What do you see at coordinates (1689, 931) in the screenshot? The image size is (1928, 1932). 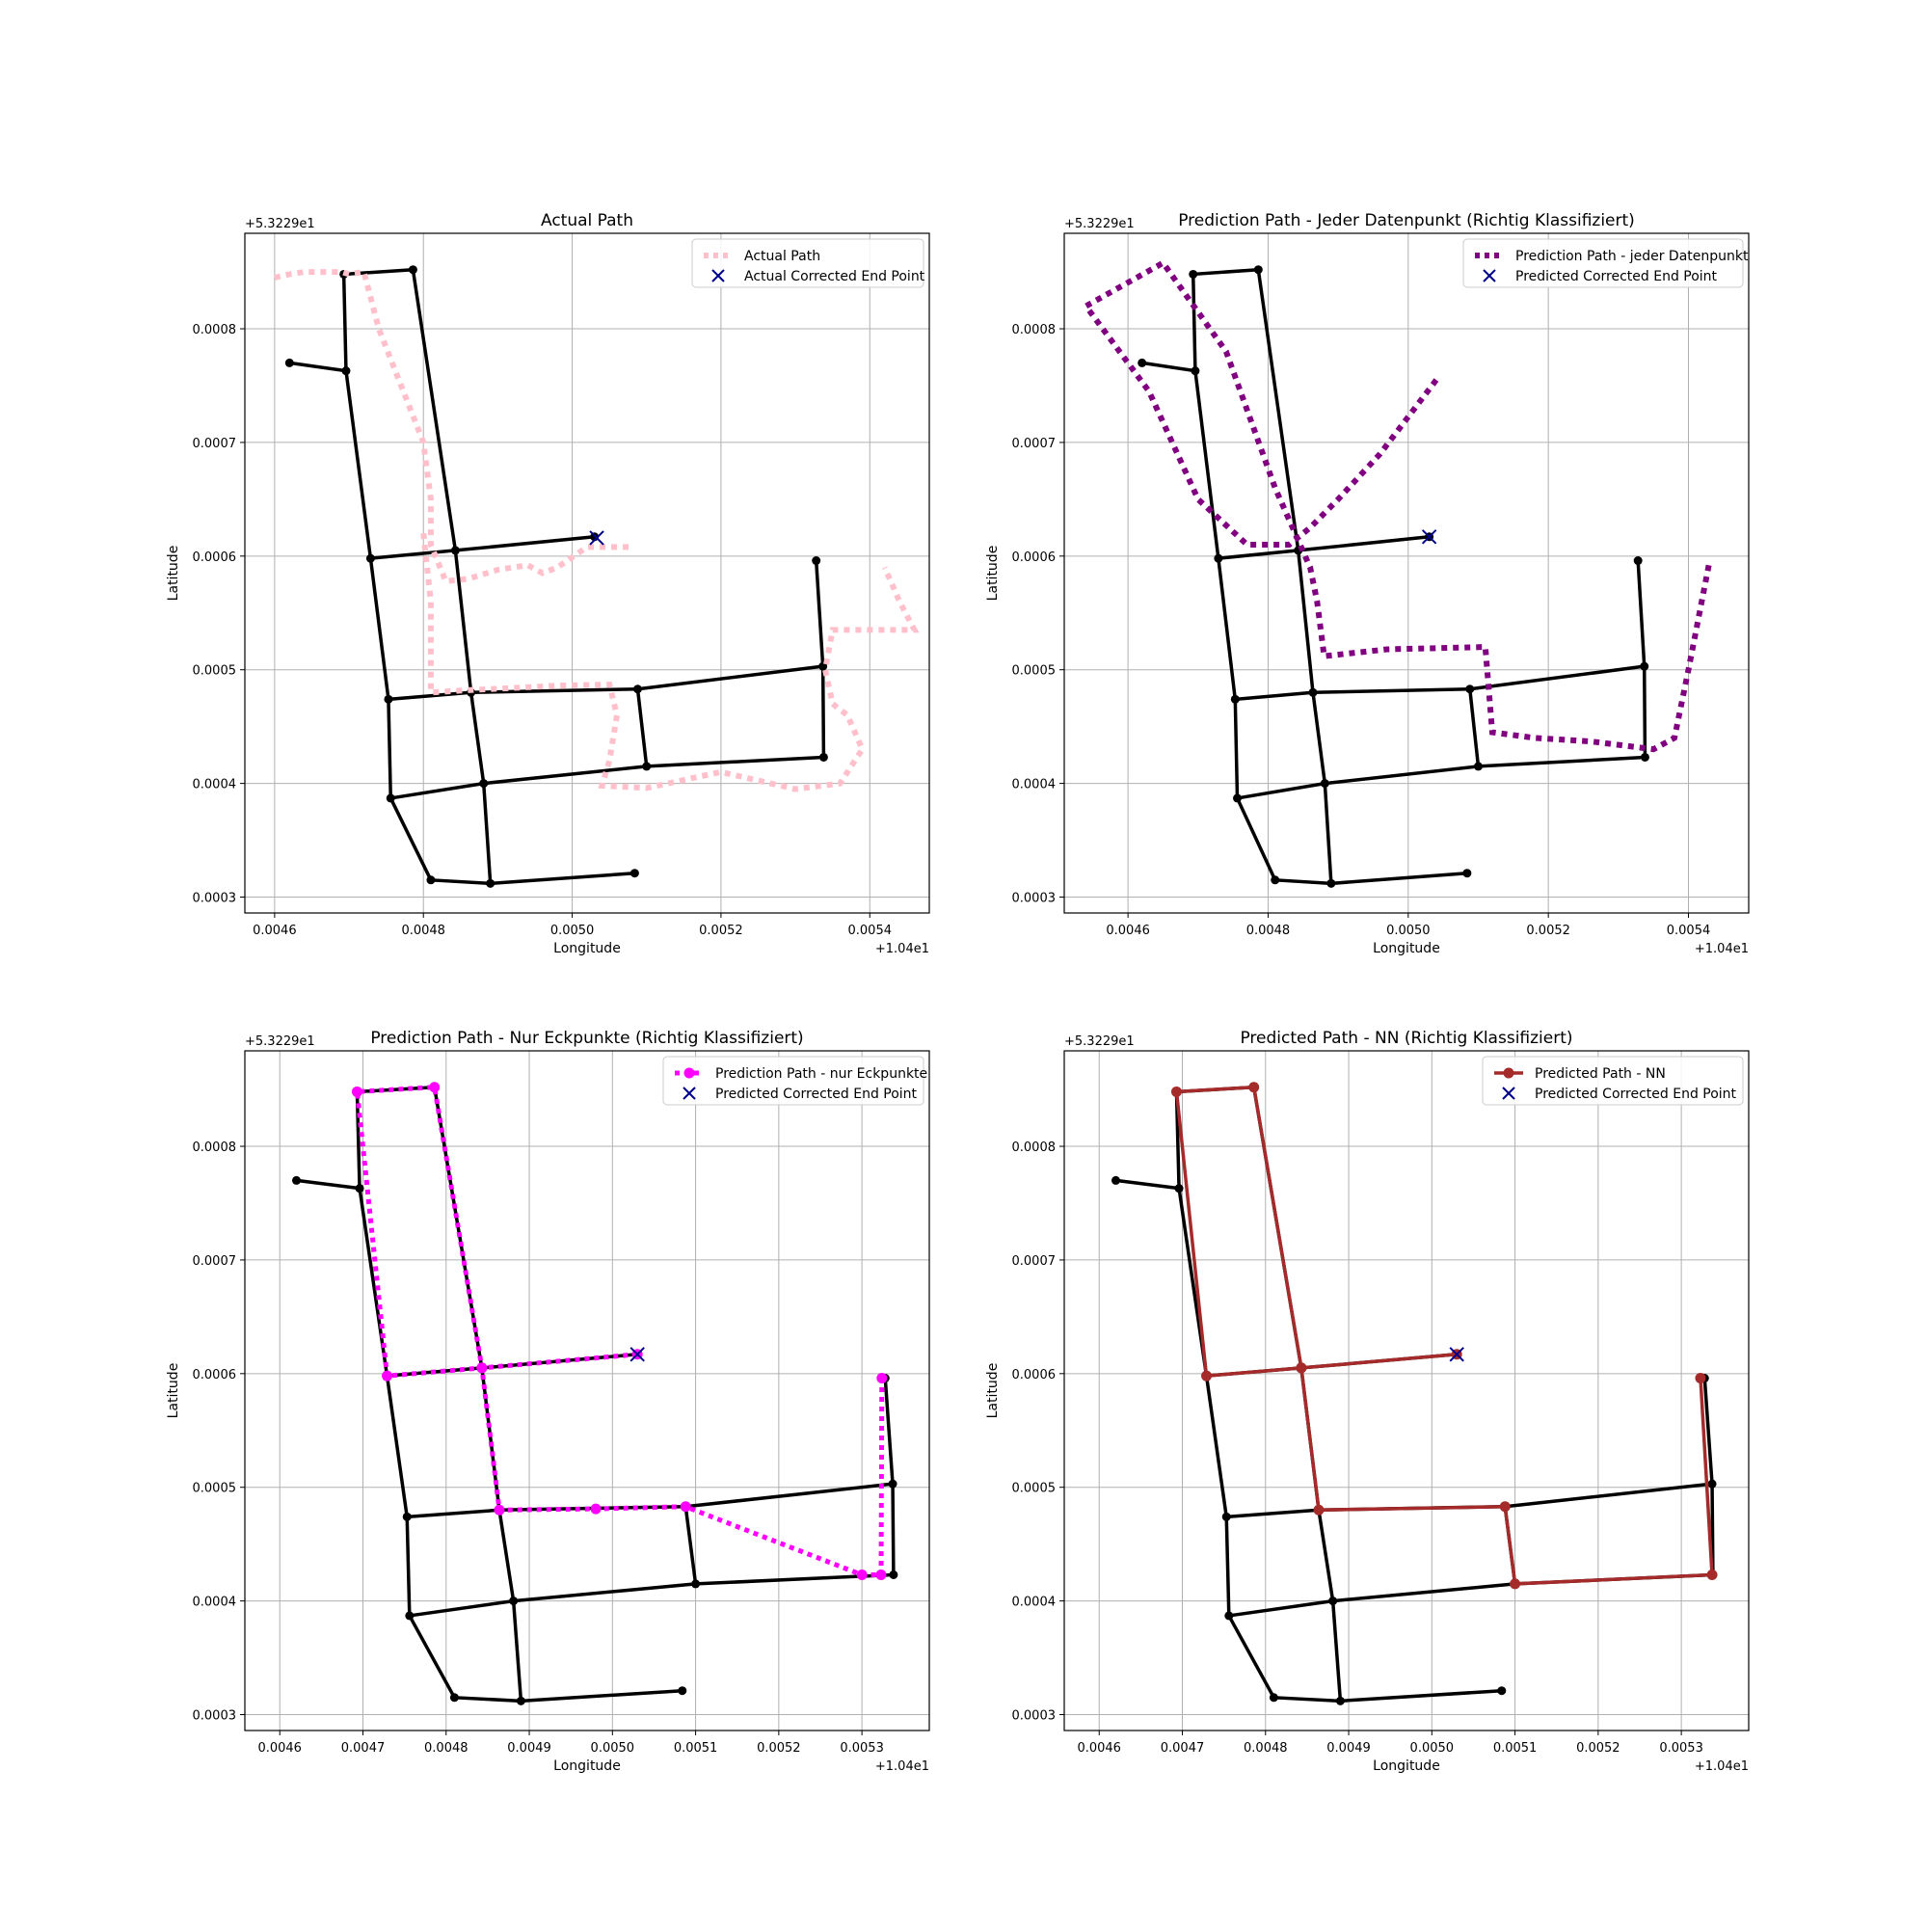 I see `x-tick-label: 0.0054` at bounding box center [1689, 931].